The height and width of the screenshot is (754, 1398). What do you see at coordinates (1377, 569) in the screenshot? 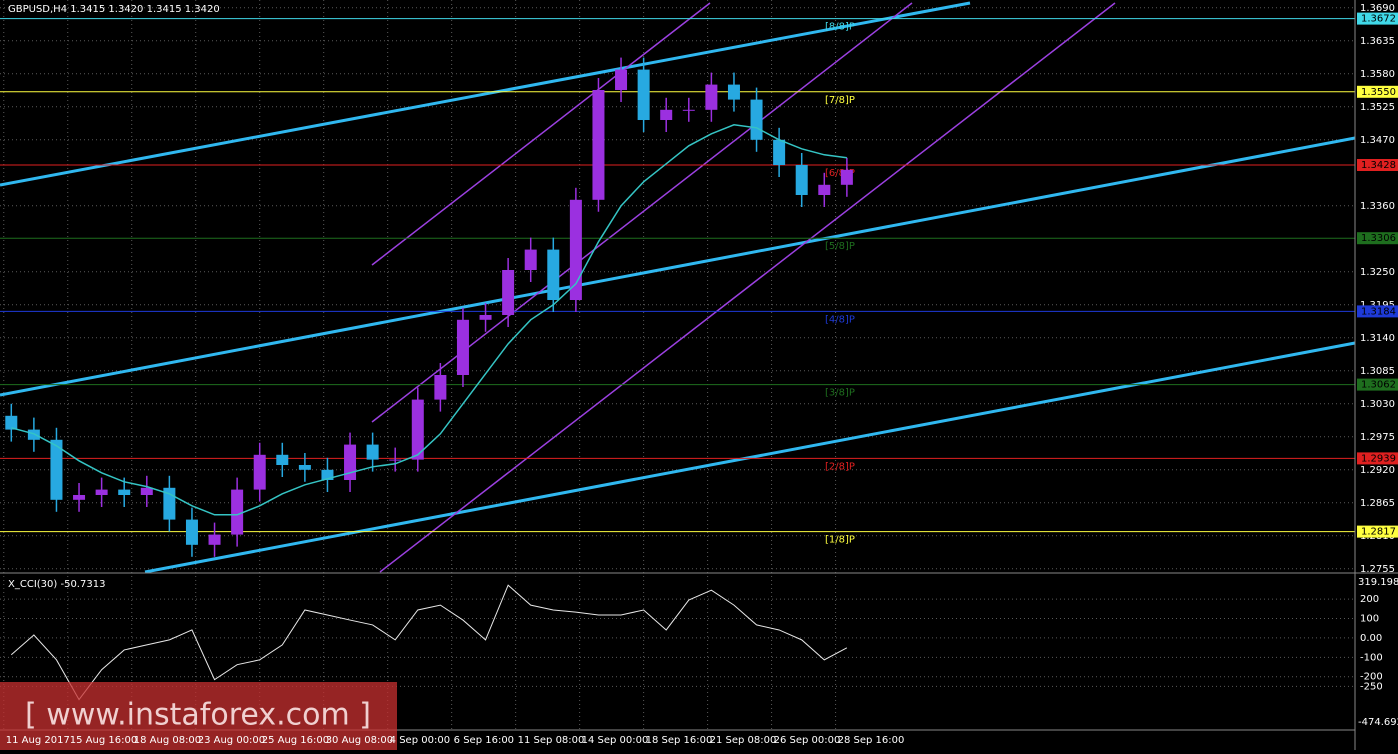
I see `y-tick-label: 1.2755` at bounding box center [1377, 569].